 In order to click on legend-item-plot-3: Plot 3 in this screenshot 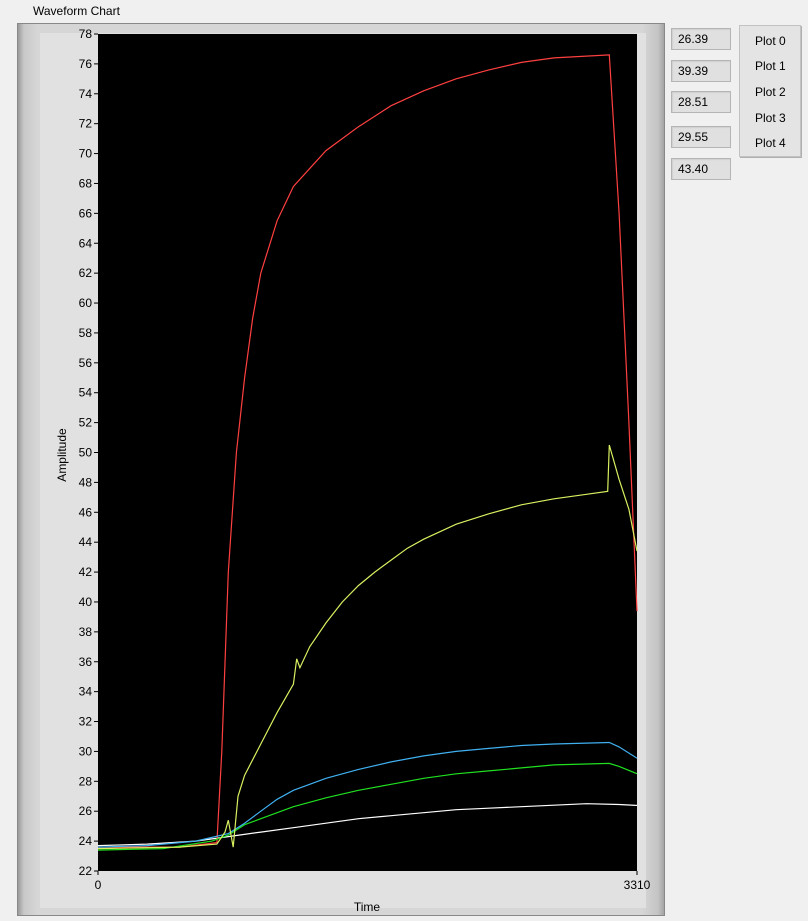, I will do `click(770, 118)`.